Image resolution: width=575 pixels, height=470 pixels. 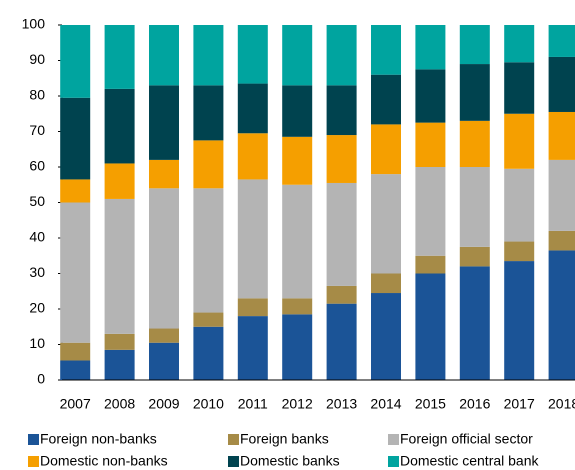 What do you see at coordinates (37, 237) in the screenshot?
I see `y-tick-label: 40` at bounding box center [37, 237].